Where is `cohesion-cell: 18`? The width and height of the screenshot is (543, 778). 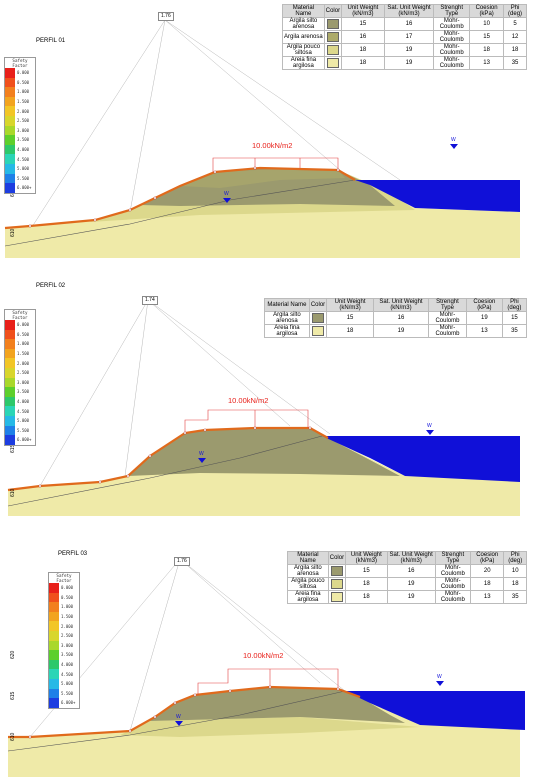
cohesion-cell: 18 is located at coordinates (487, 584).